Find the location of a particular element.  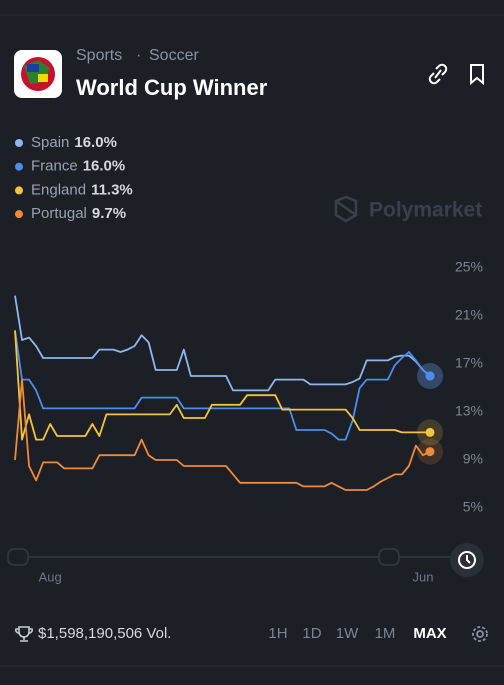

trophy-icon is located at coordinates (24, 634).